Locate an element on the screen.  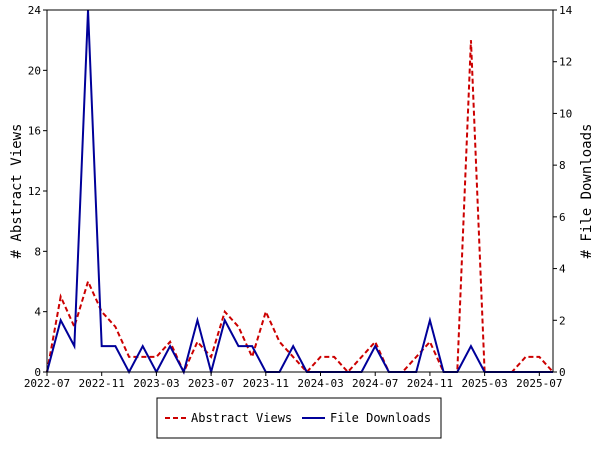
left-tick-label: 4 is located at coordinates (37, 312).